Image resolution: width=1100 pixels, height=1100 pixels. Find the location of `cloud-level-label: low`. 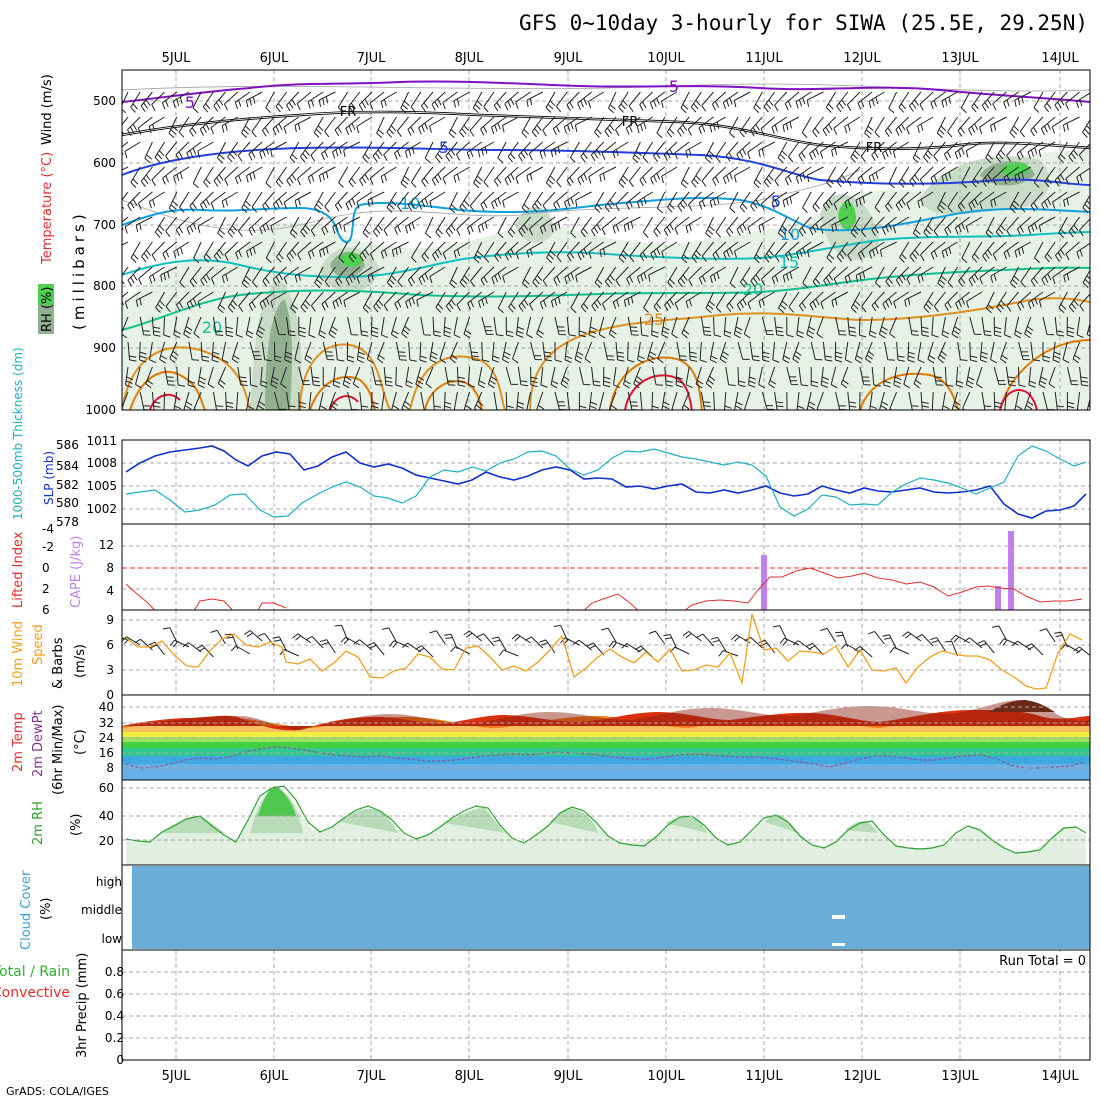

cloud-level-label: low is located at coordinates (112, 939).